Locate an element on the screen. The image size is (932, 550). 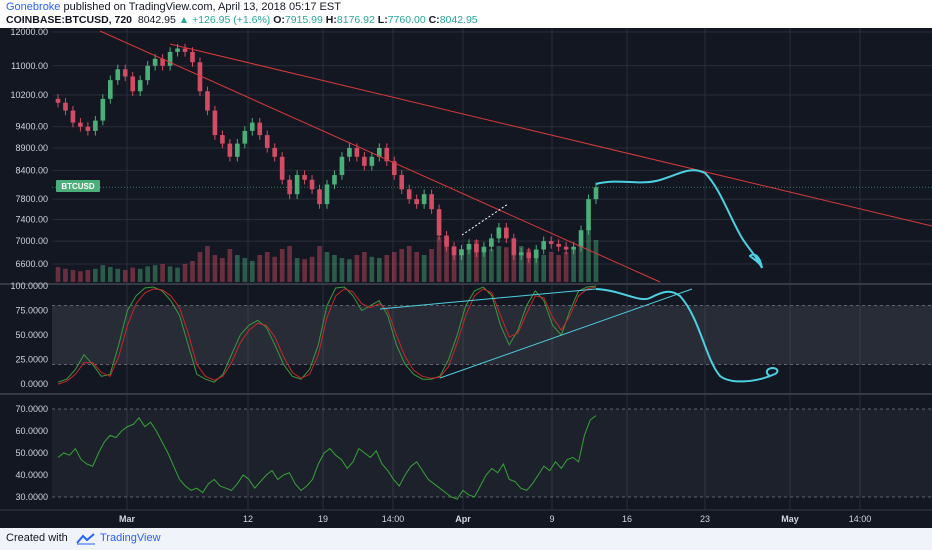
price-tick-label: 8900.00 is located at coordinates (31, 148).